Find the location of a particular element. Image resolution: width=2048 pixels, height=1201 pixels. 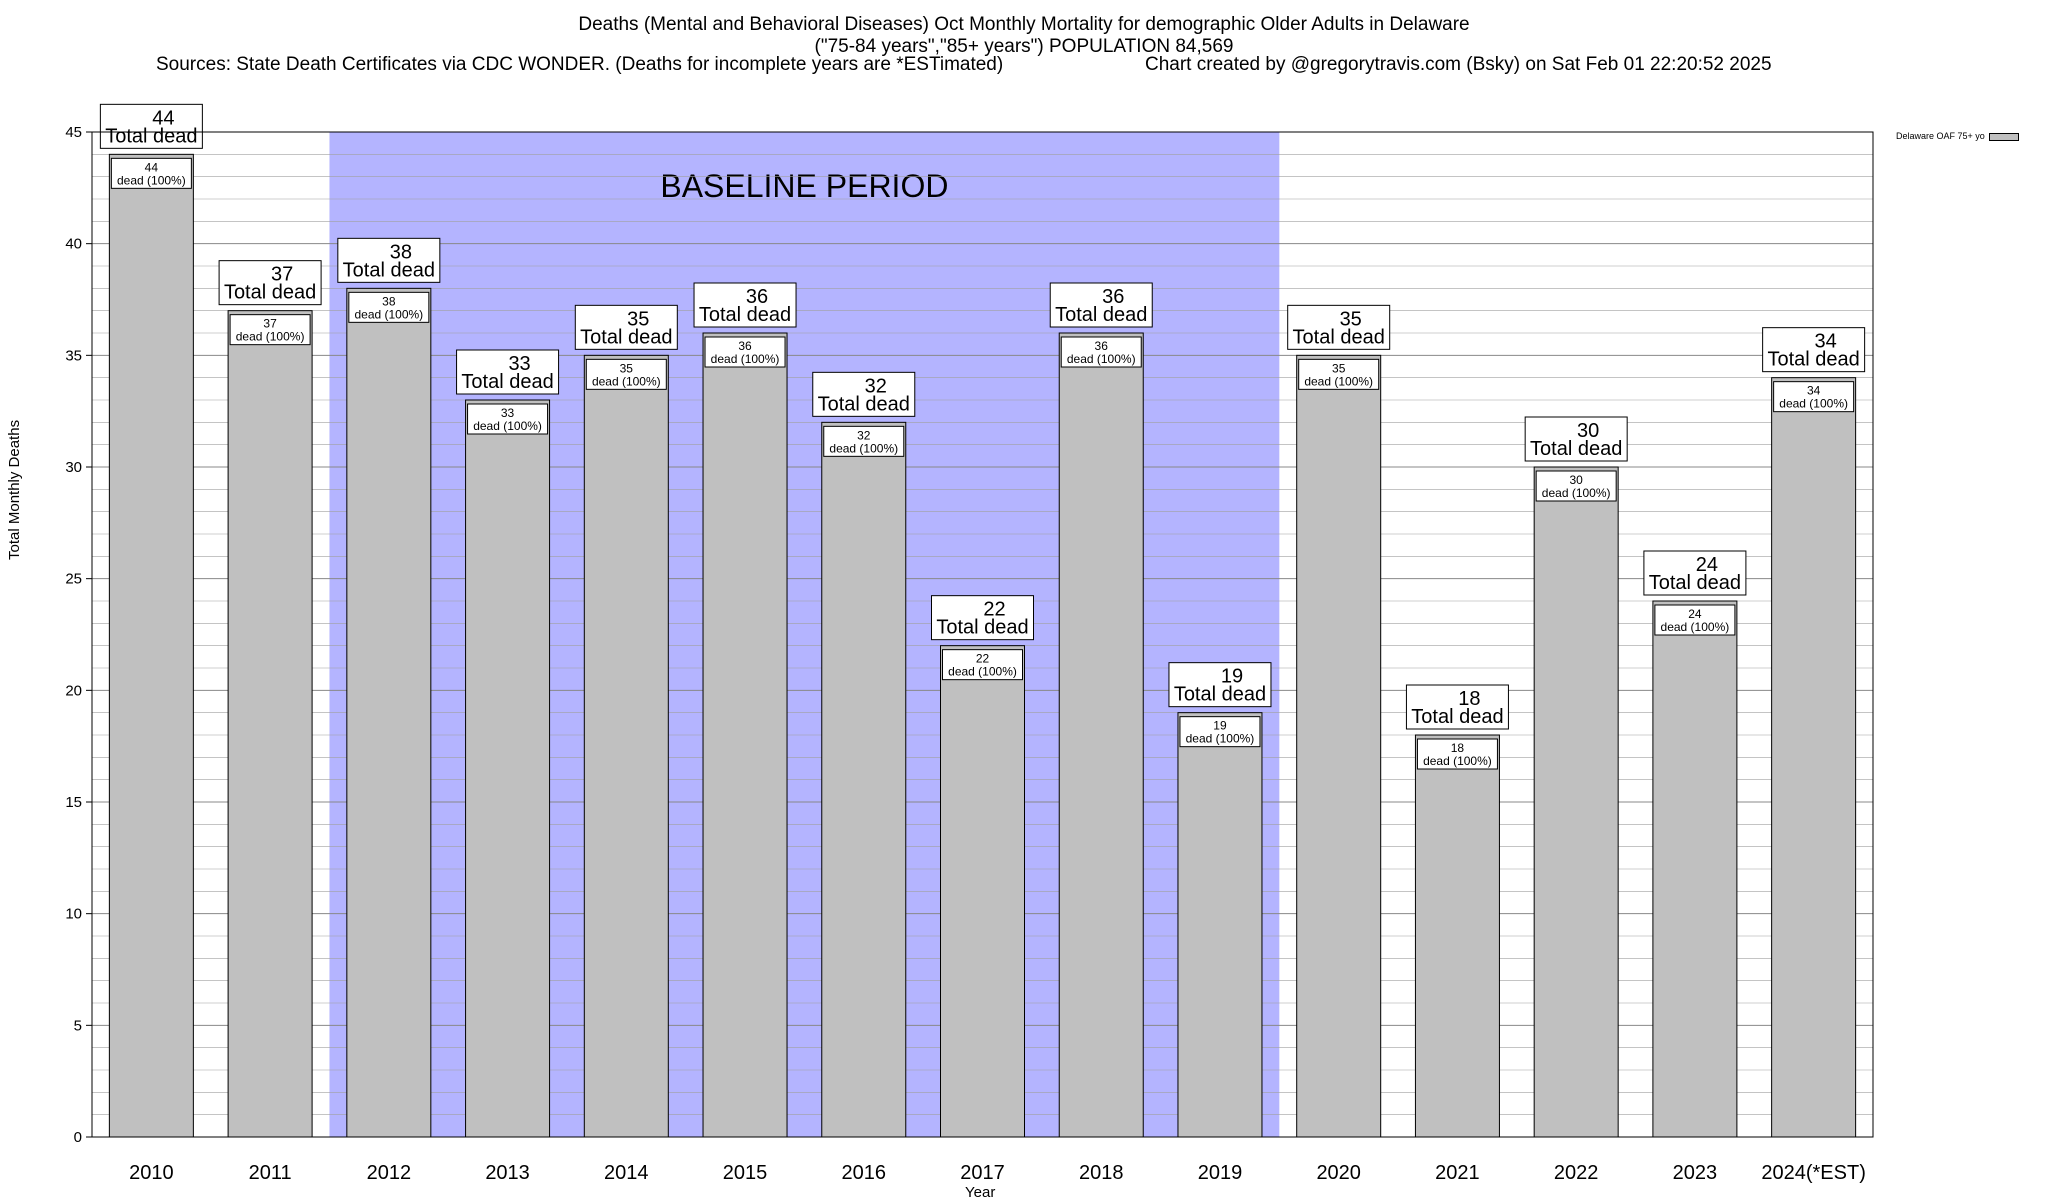

y-tick-label: 25 is located at coordinates (73, 579).